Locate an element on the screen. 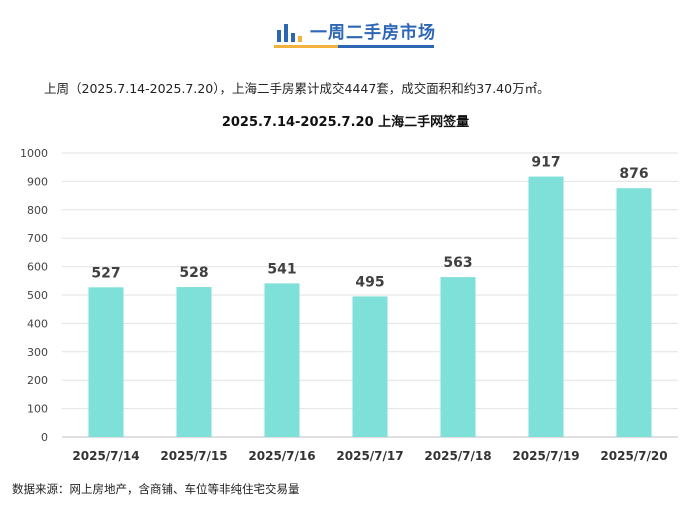 This screenshot has width=691, height=519. x-tick-label: 2025/7/20 is located at coordinates (633, 456).